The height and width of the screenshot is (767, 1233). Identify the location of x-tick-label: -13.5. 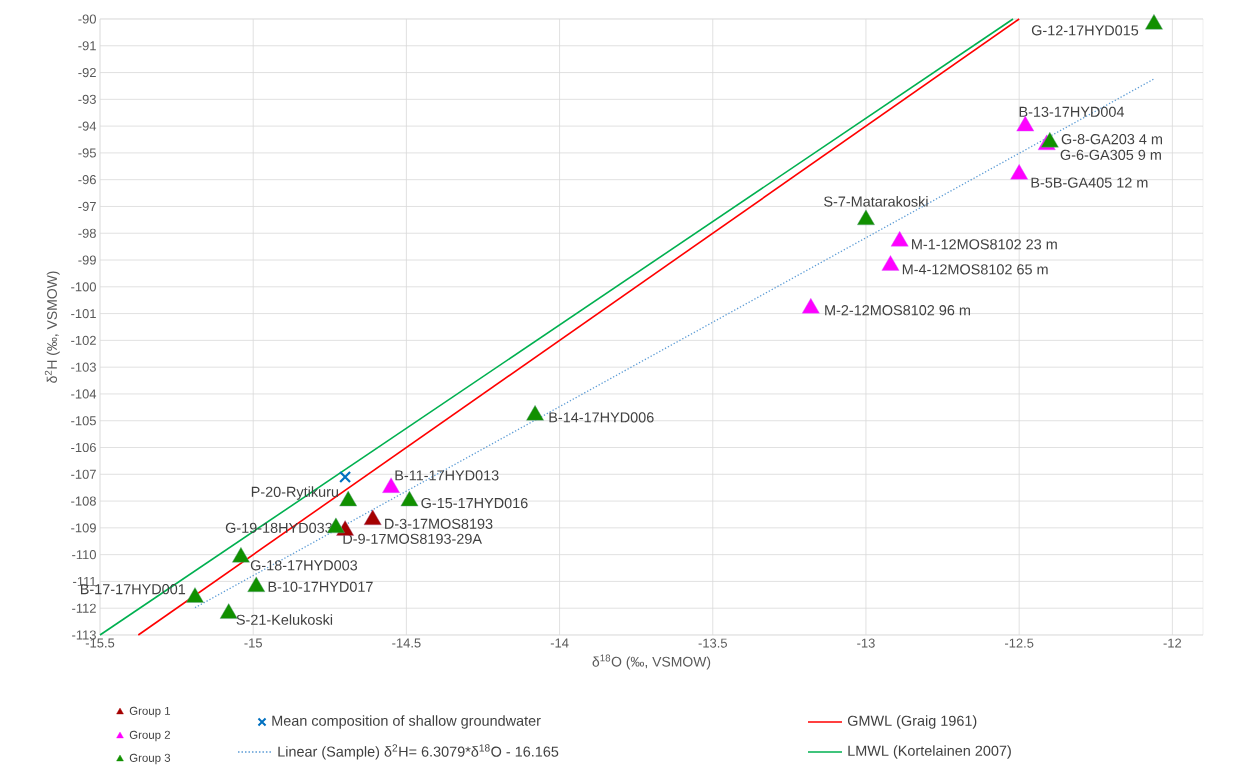
(712, 643).